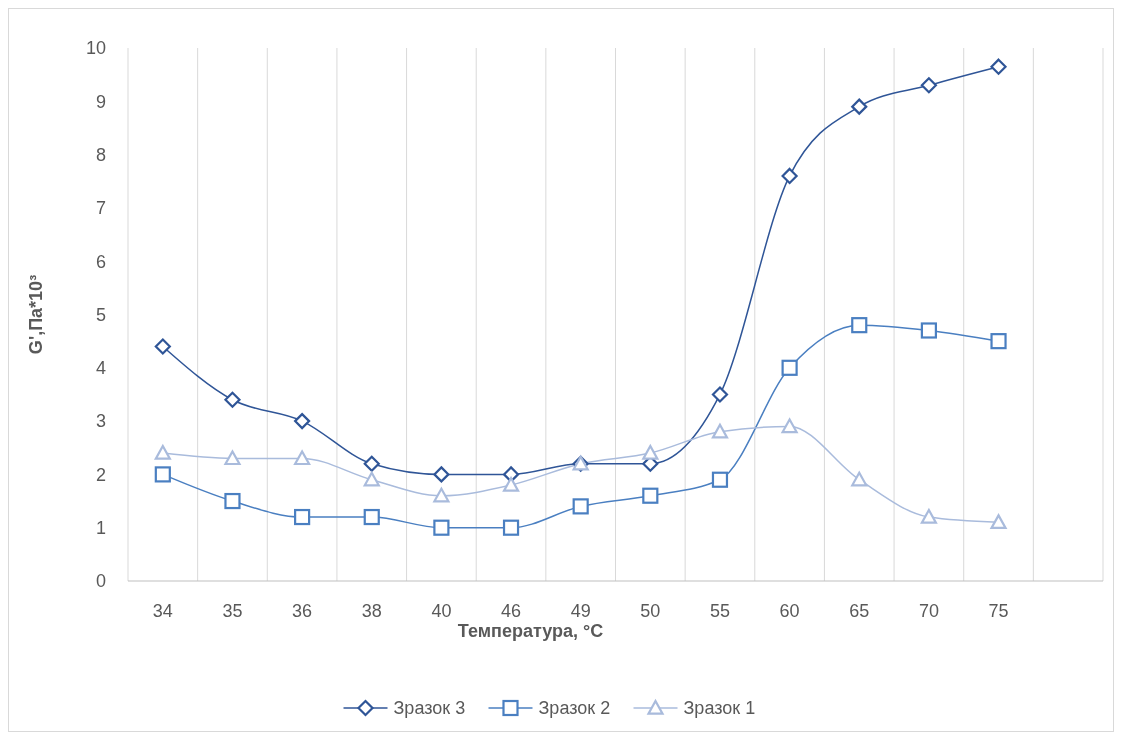 The width and height of the screenshot is (1124, 742). I want to click on x-tick-label: 75, so click(998, 611).